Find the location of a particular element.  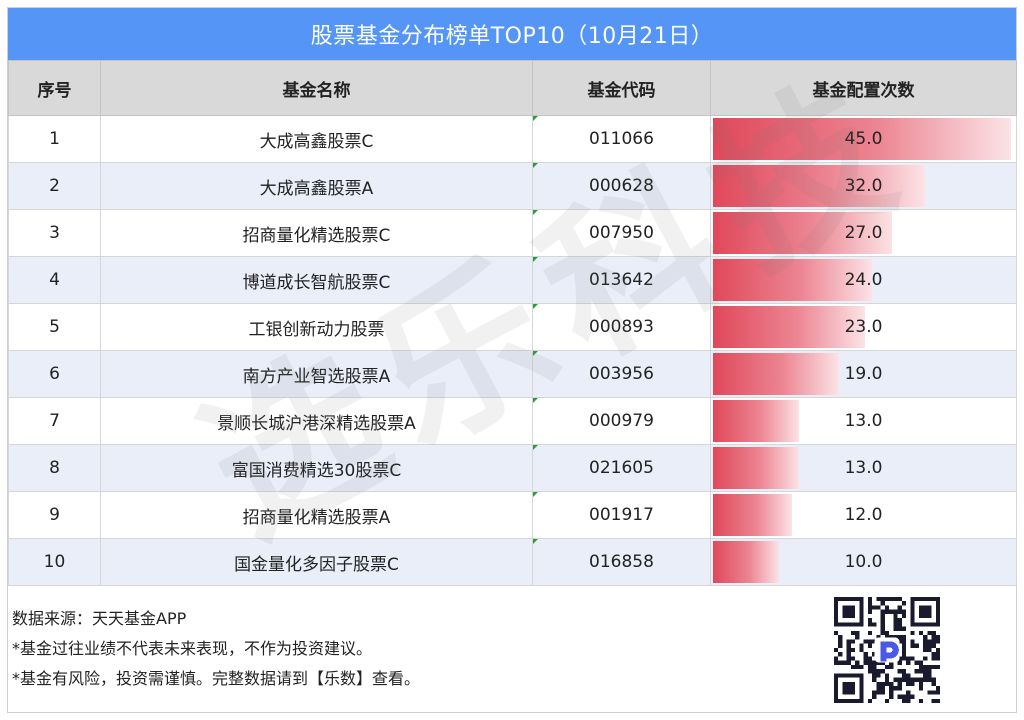

fund-code-text: 016858 is located at coordinates (621, 562).